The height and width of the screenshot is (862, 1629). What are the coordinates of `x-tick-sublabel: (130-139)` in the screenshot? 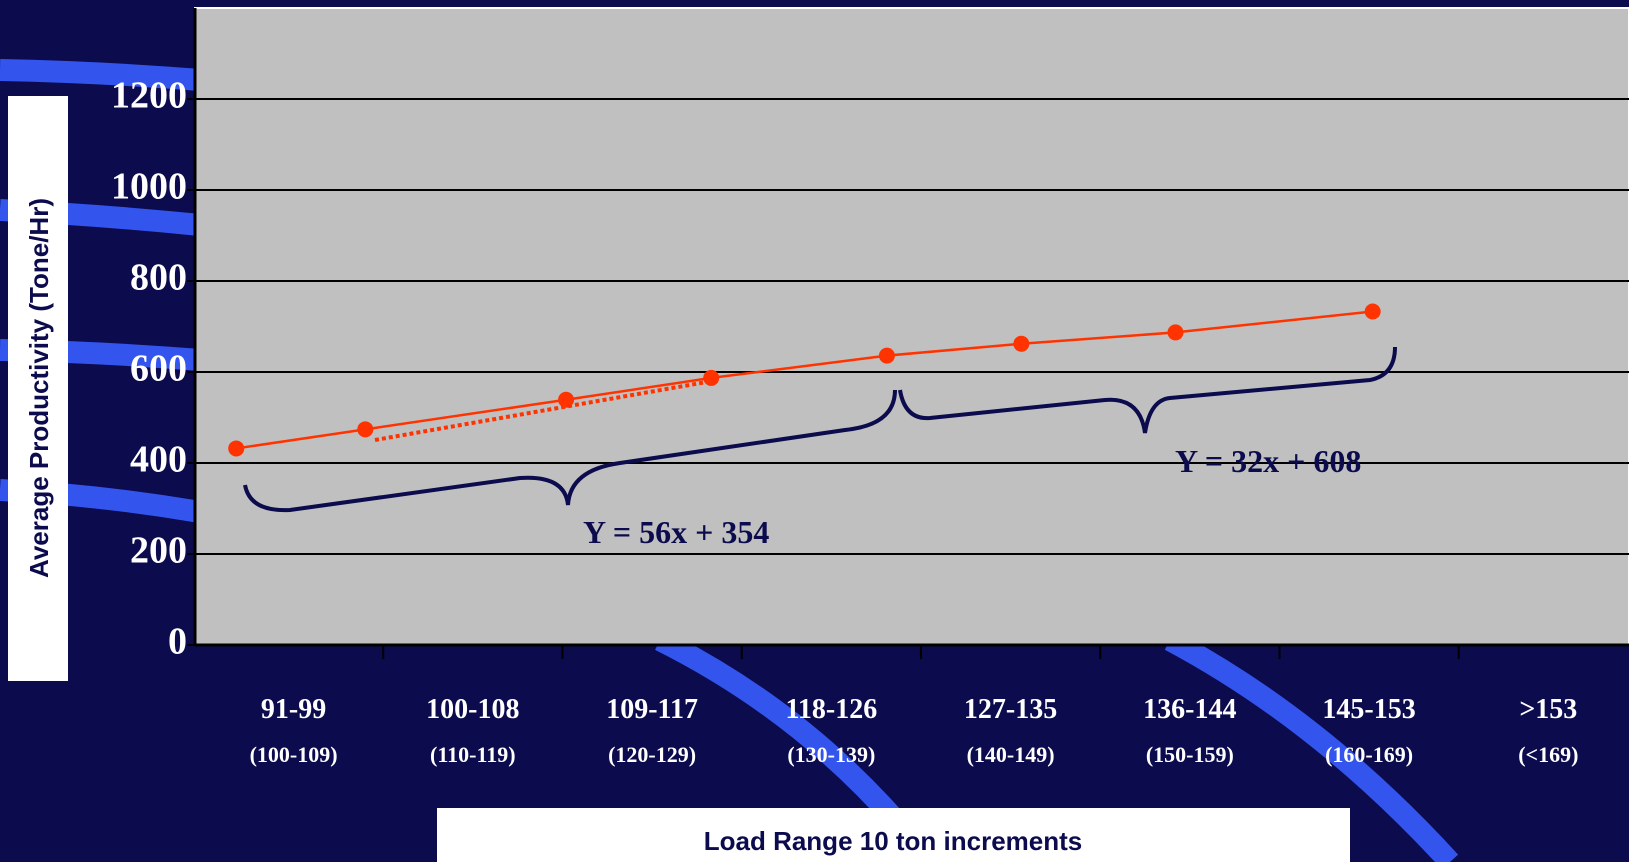 It's located at (831, 754).